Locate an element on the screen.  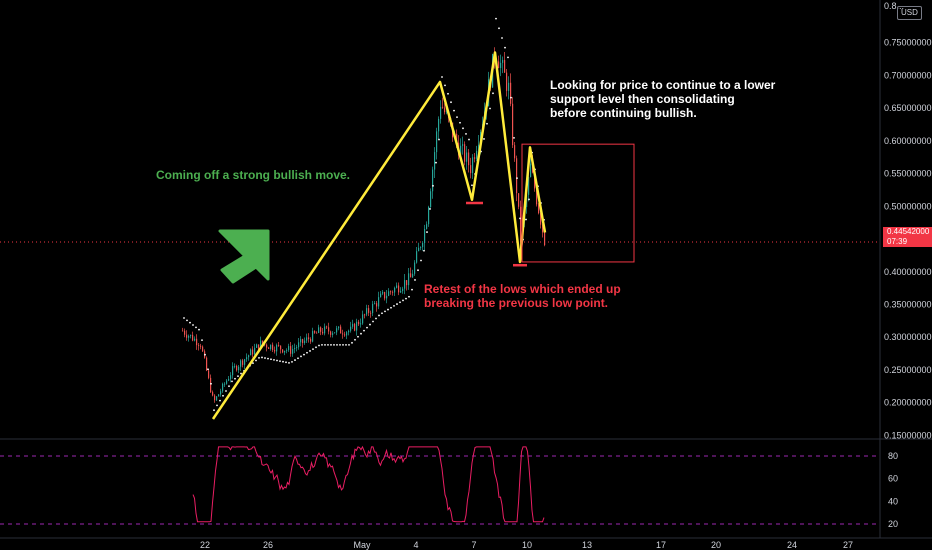
price-tick-label: 0.25000000 is located at coordinates (908, 370).